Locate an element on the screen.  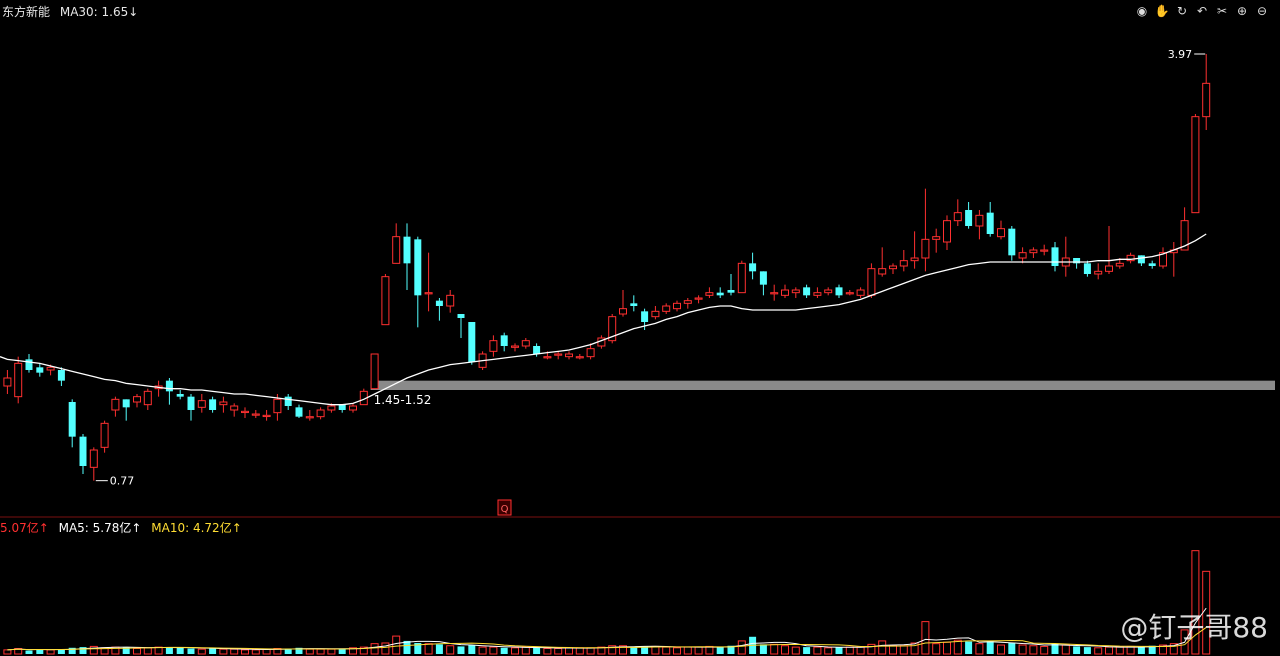
eye-icon: ◉ is located at coordinates (1142, 11).